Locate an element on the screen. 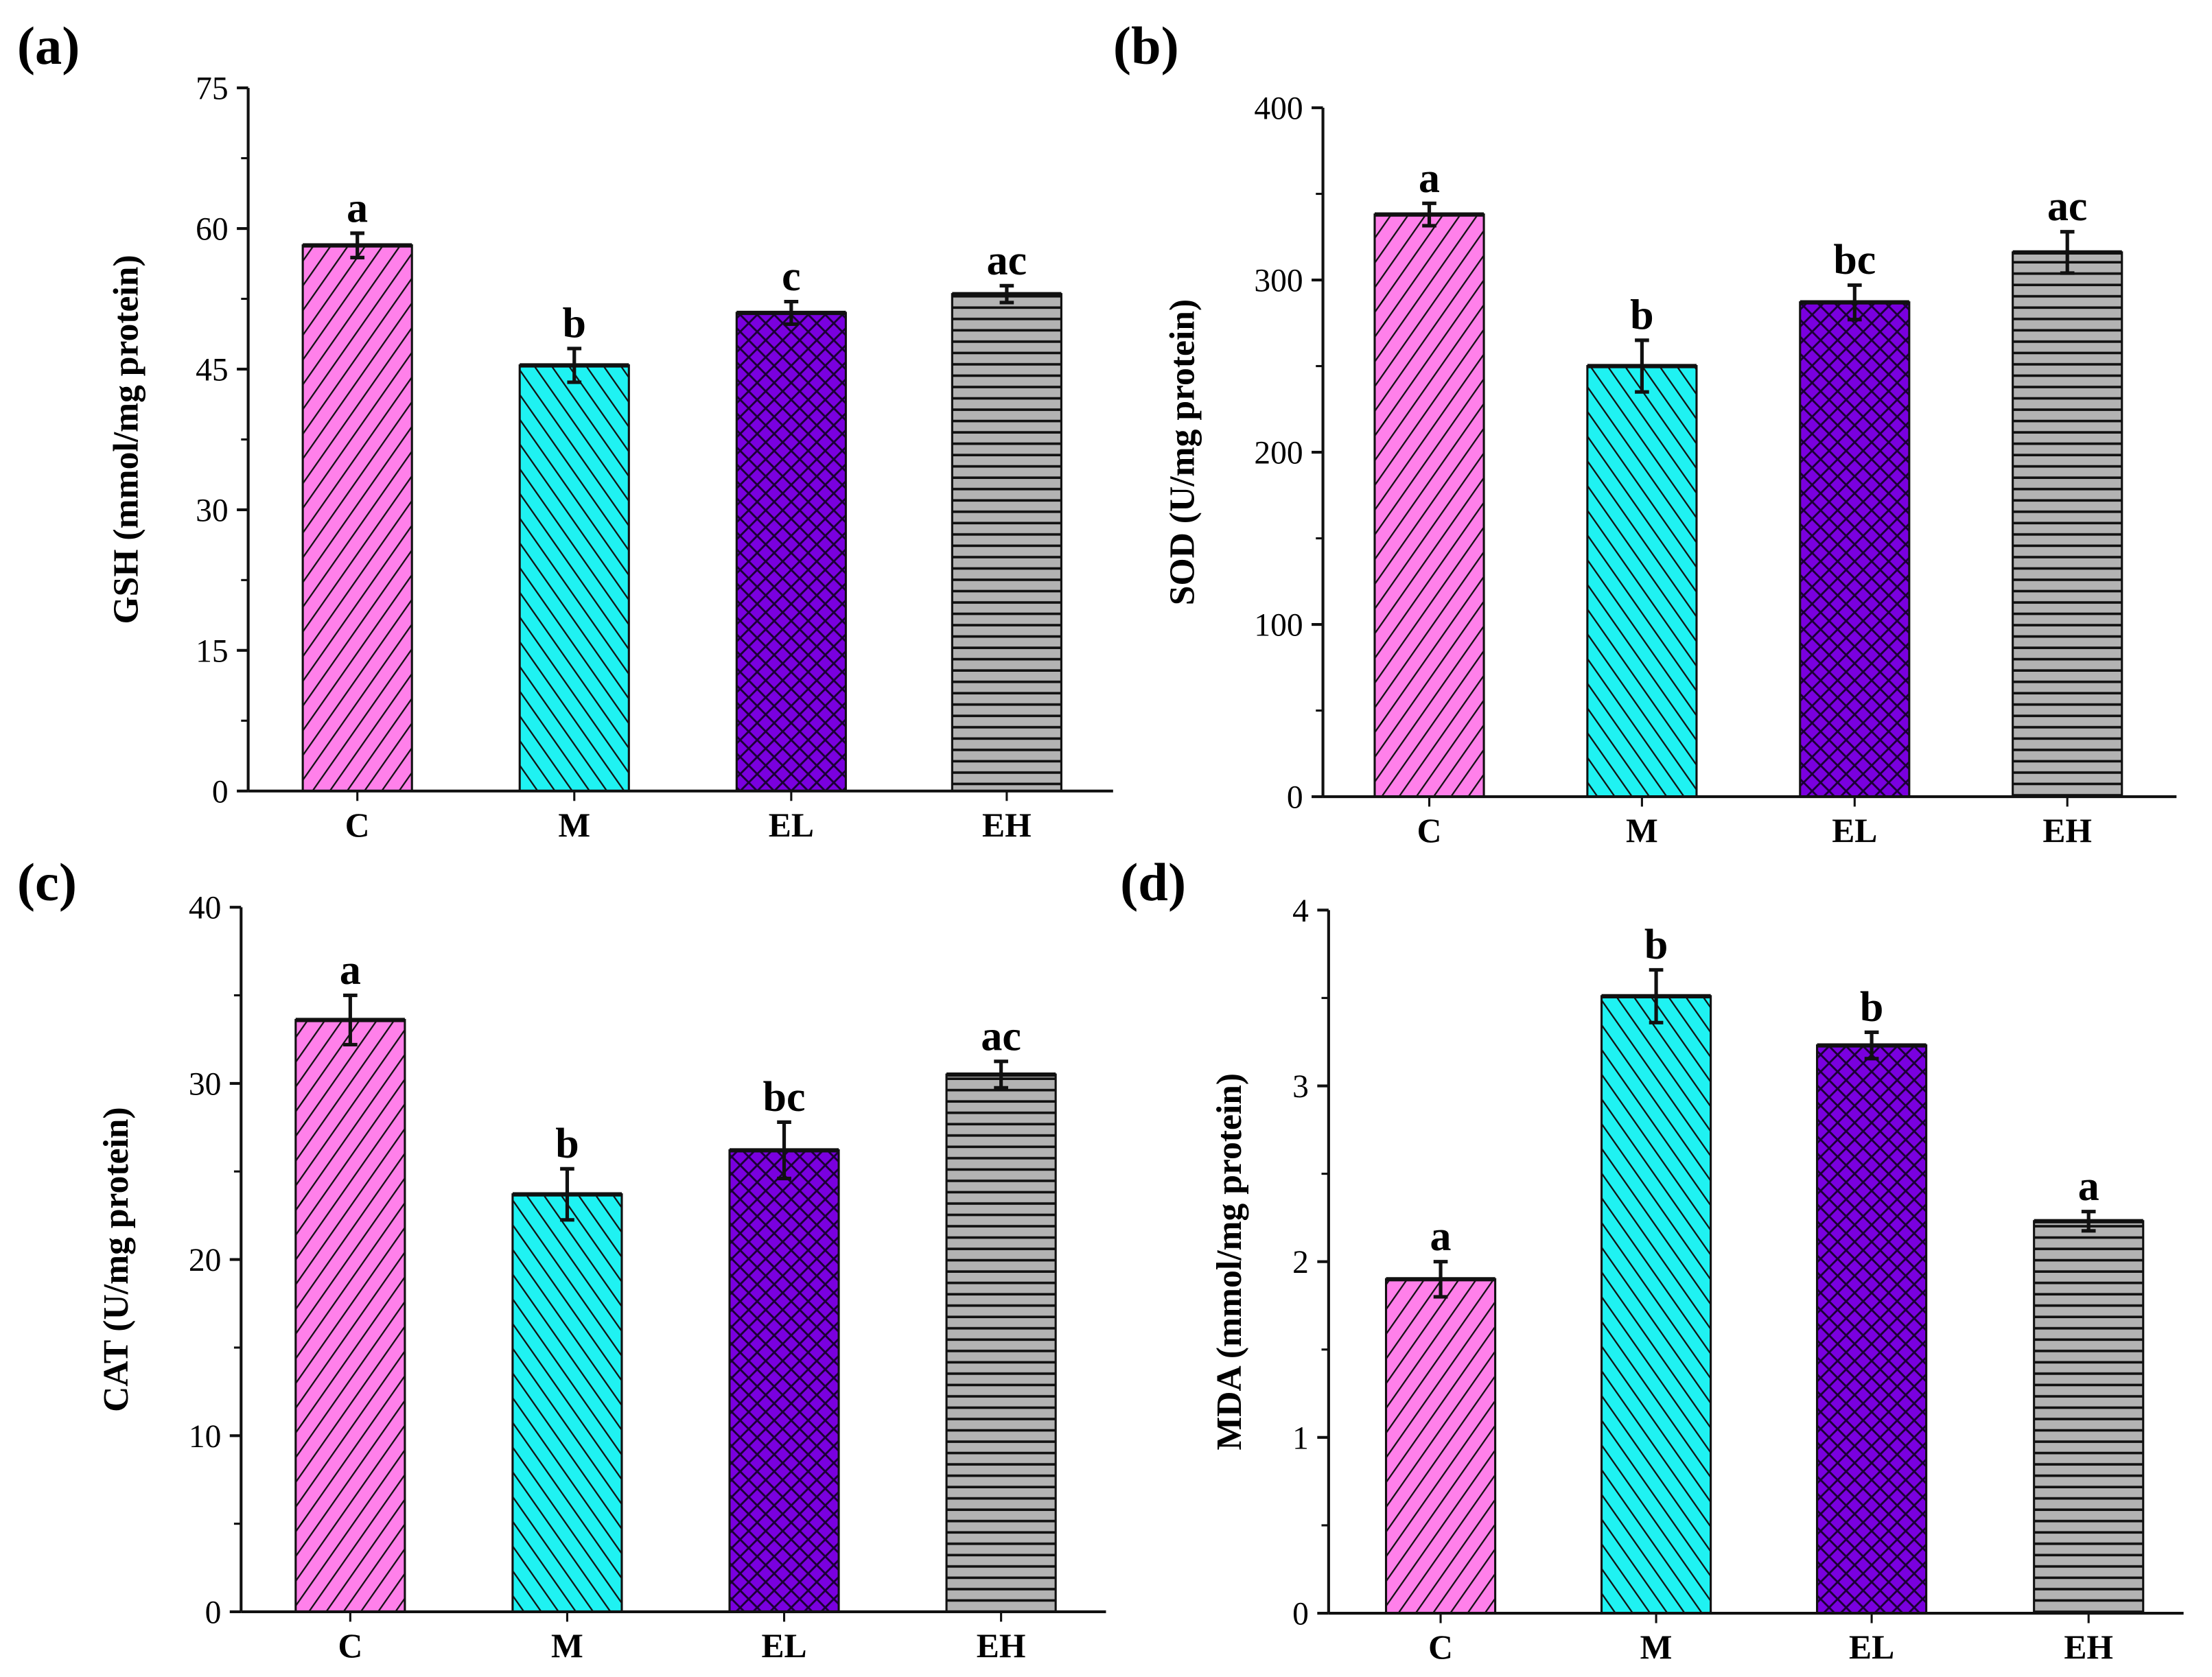 The image size is (2212, 1677). y-tick-label: 100 is located at coordinates (1278, 626).